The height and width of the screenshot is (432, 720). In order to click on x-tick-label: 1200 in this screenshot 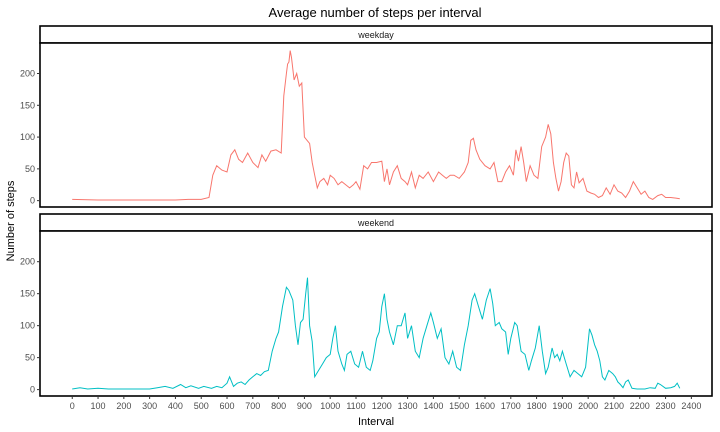, I will do `click(382, 406)`.